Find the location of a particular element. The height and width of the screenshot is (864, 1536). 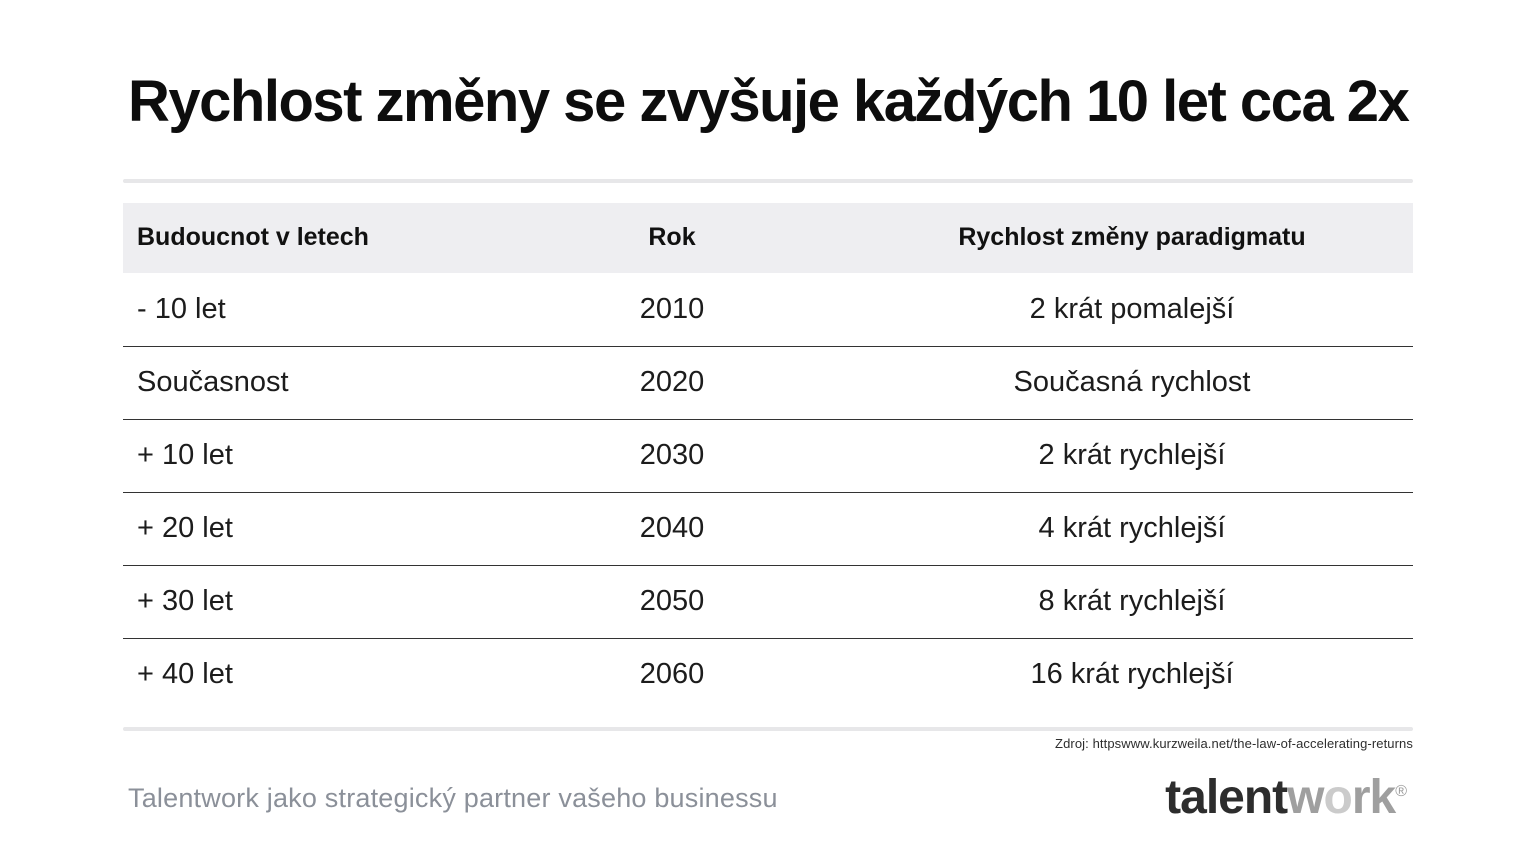

logo-text-gray-w: w is located at coordinates (1305, 797).